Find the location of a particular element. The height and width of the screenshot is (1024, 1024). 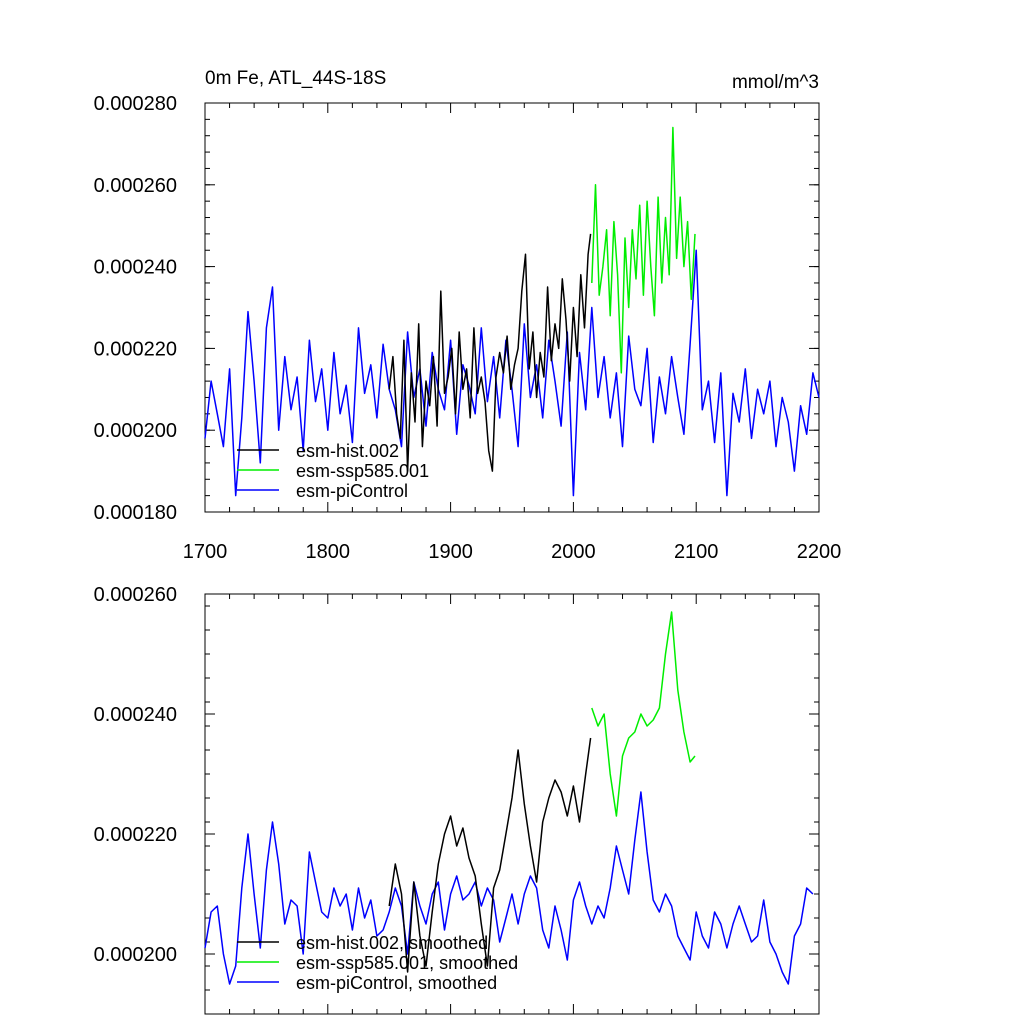

top-chart-title: 0m Fe, ATL_44S-18S is located at coordinates (295, 78).